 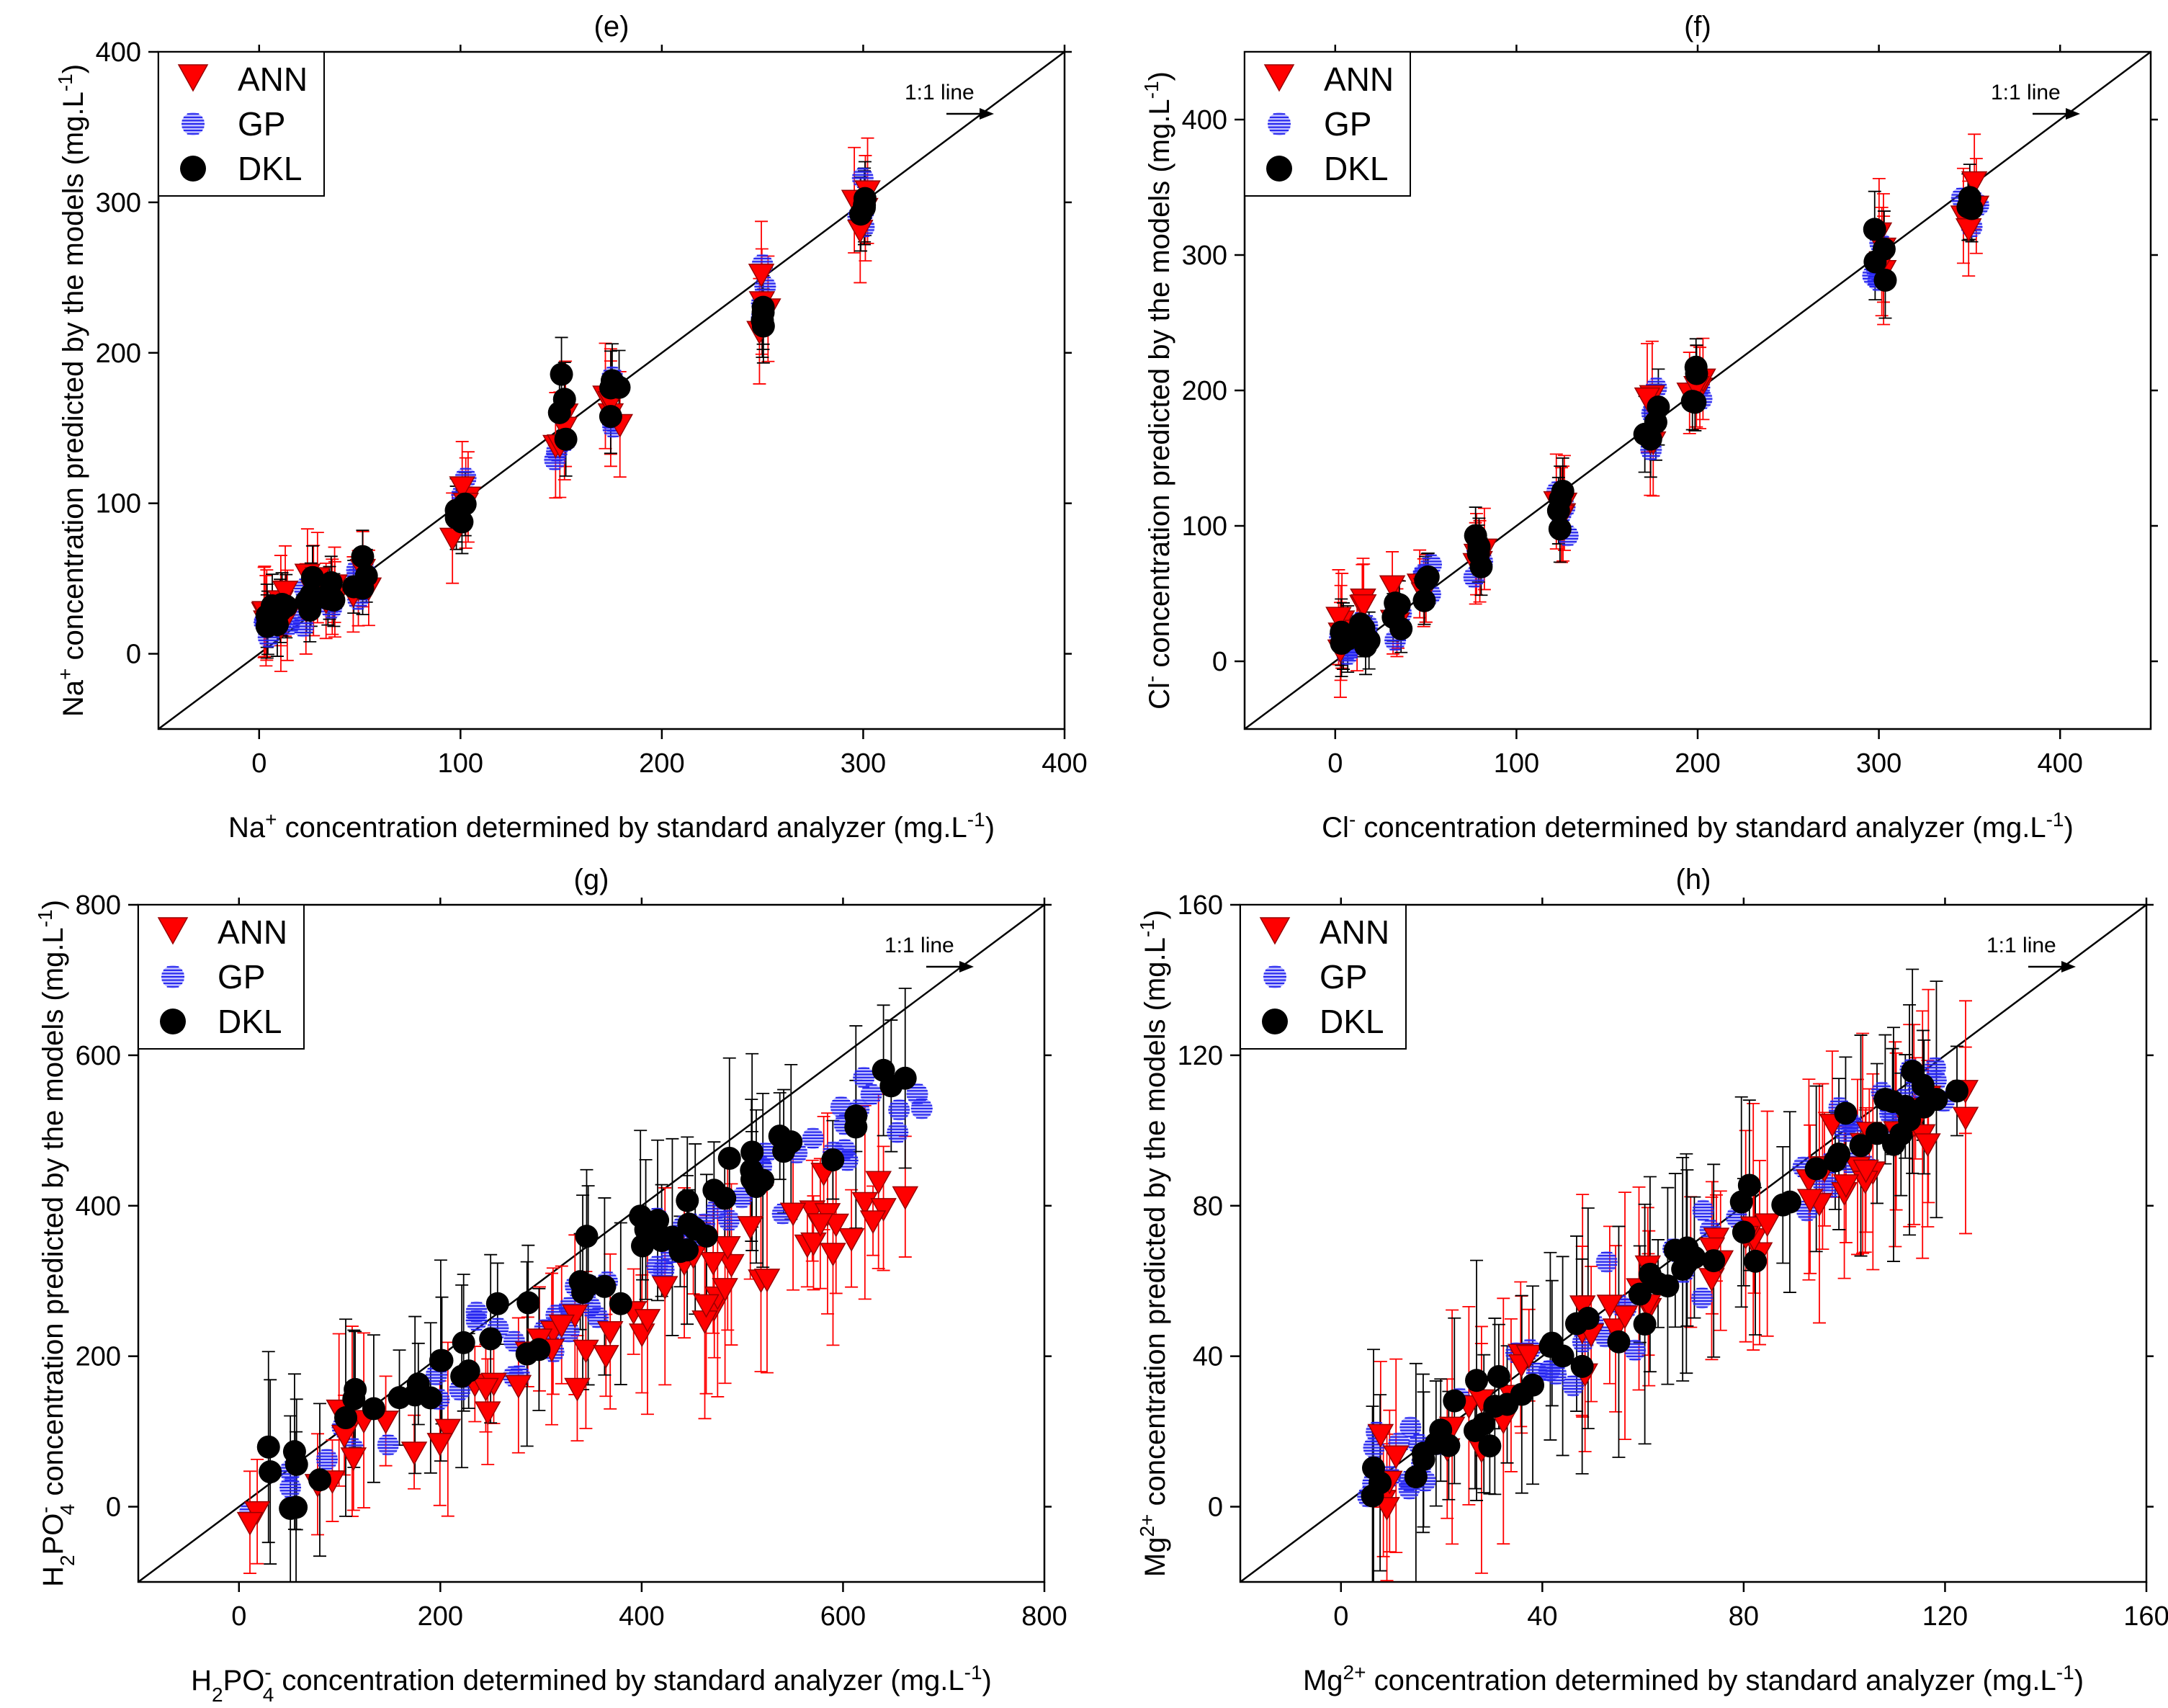 I want to click on x-tick-label: 40, so click(x=1542, y=1616).